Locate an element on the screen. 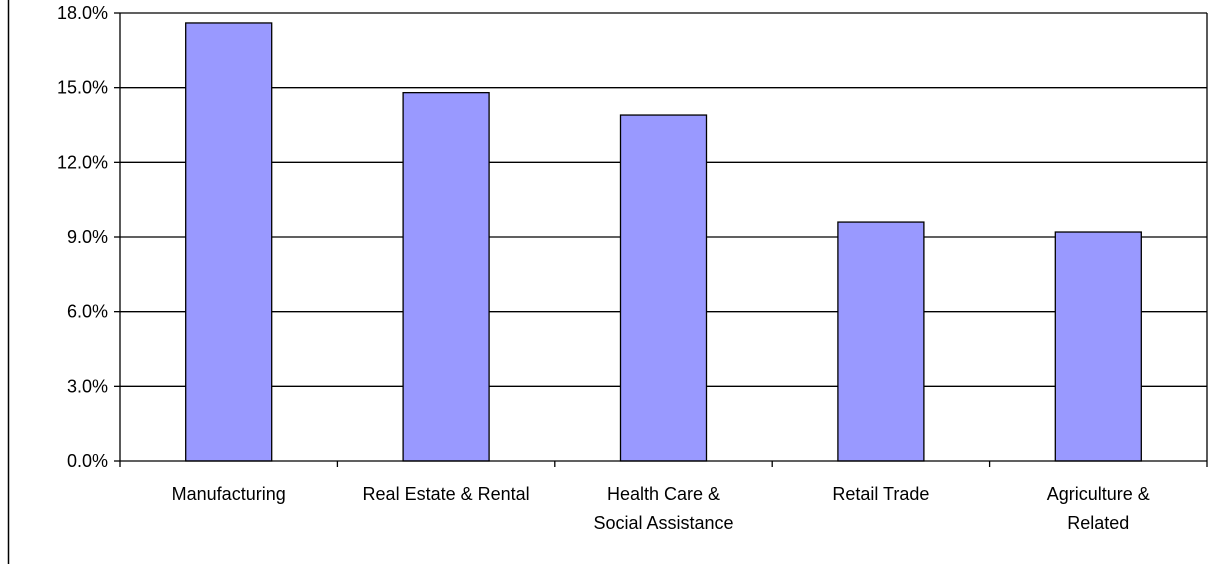  y-tick-label: 18.0% is located at coordinates (82, 13).